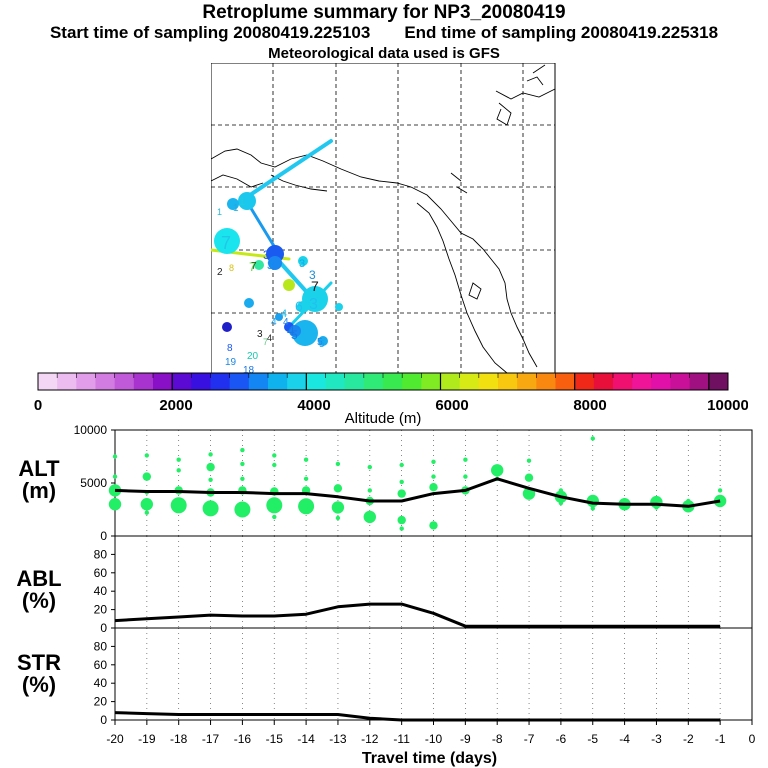 The height and width of the screenshot is (768, 768). What do you see at coordinates (497, 739) in the screenshot?
I see `x-tick-label: -8` at bounding box center [497, 739].